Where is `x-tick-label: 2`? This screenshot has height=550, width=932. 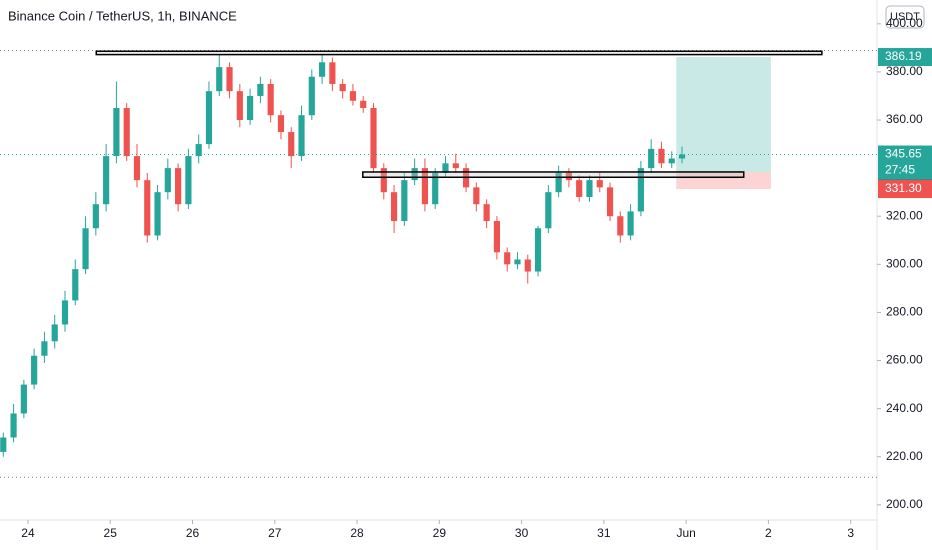 x-tick-label: 2 is located at coordinates (768, 533).